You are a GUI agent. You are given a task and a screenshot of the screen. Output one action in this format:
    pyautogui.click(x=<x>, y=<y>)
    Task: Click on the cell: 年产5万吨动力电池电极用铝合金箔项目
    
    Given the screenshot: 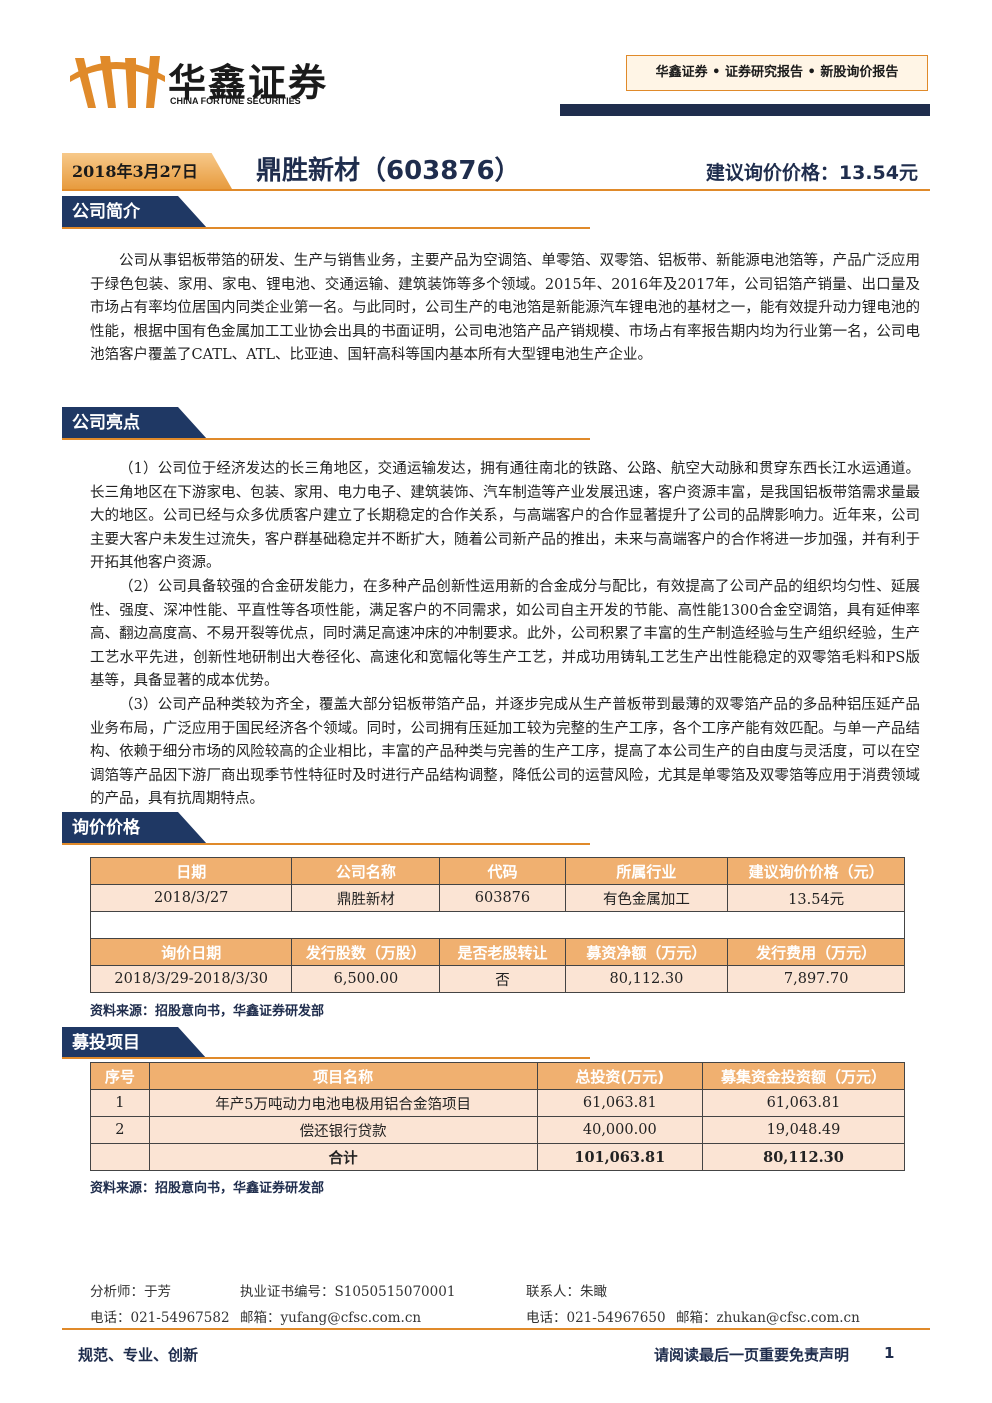 What is the action you would take?
    pyautogui.click(x=343, y=1103)
    